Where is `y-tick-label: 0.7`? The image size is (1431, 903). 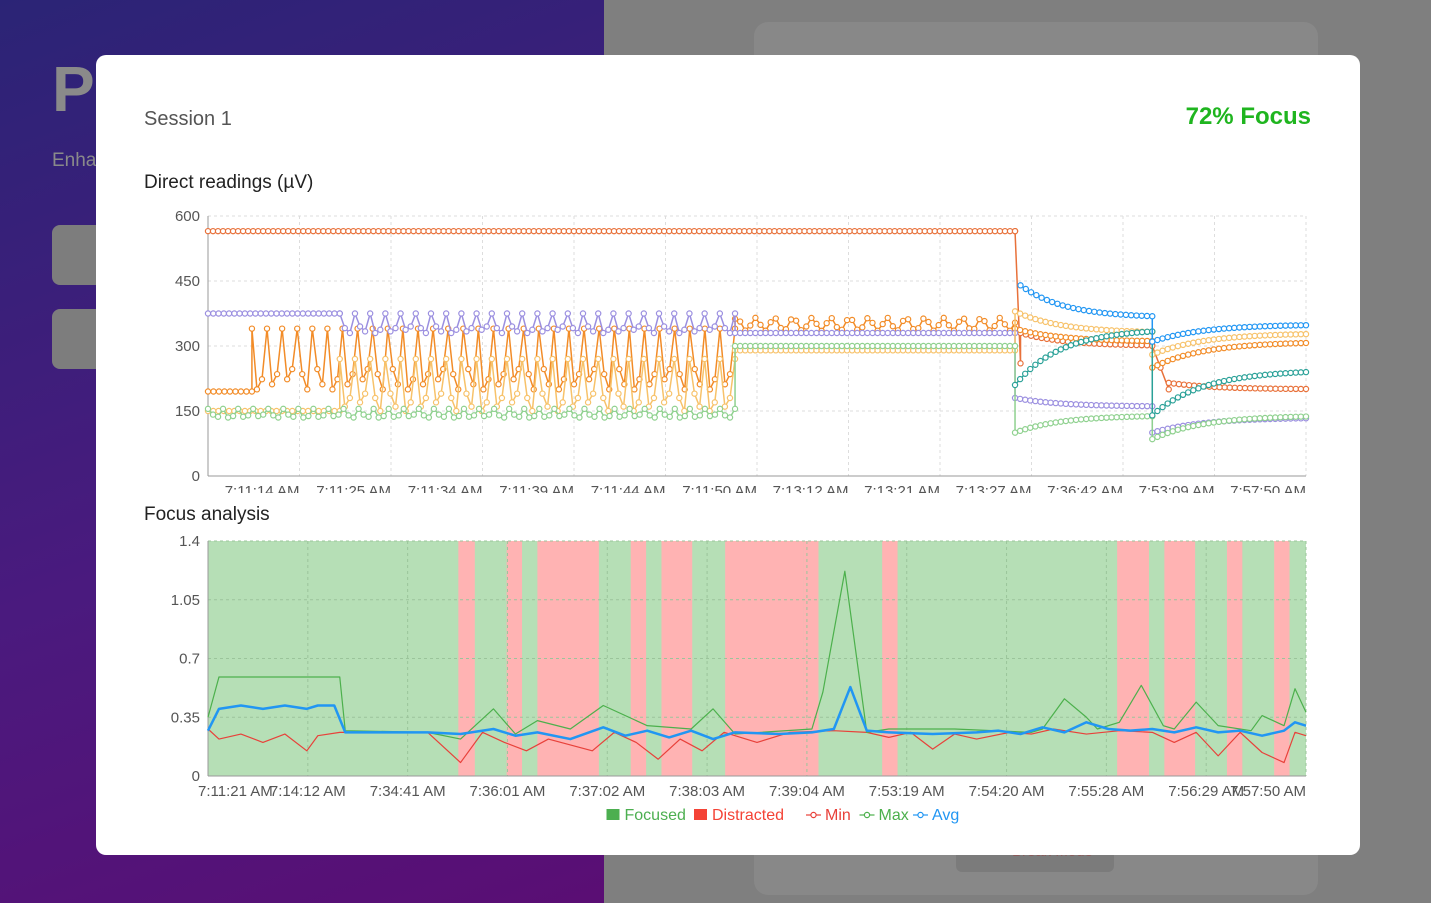
y-tick-label: 0.7 is located at coordinates (189, 659).